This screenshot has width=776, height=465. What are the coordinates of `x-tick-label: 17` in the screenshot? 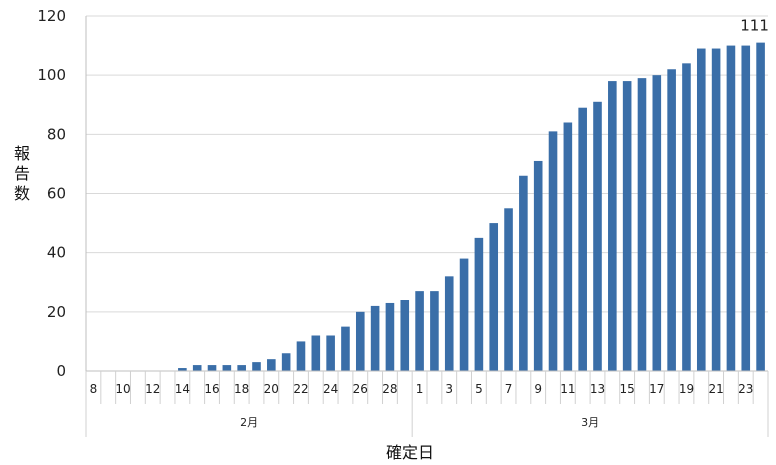 It's located at (656, 389).